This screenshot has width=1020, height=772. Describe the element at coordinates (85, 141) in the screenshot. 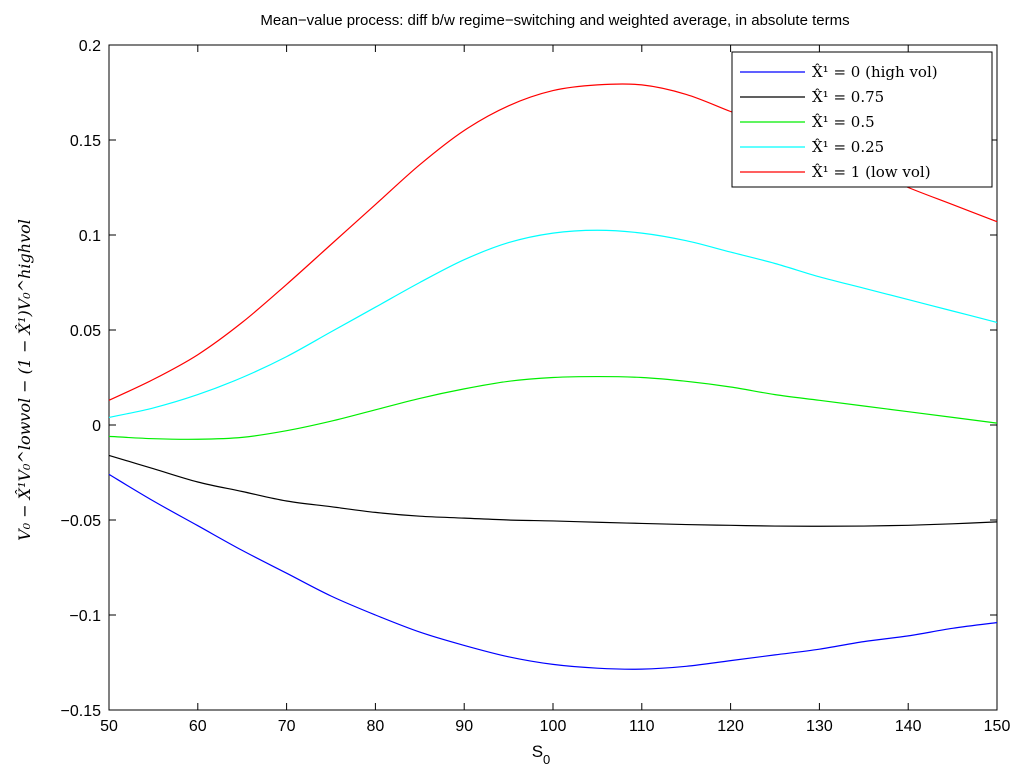

I see `y-tick-label: 0.15` at that location.